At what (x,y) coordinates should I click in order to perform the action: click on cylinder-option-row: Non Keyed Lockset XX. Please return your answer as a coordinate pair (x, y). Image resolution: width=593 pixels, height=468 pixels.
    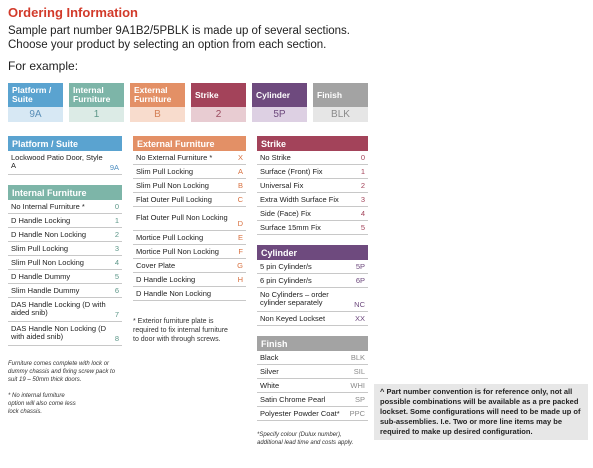
    Looking at the image, I should click on (312, 319).